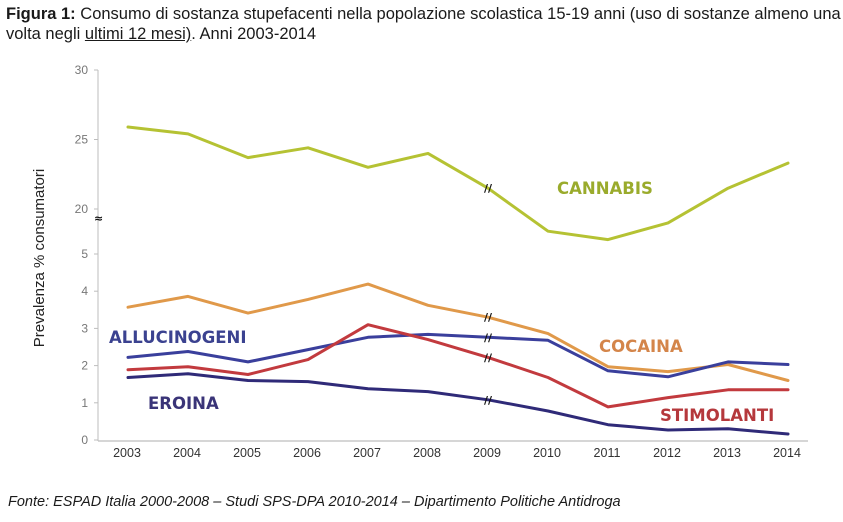  Describe the element at coordinates (41, 14) in the screenshot. I see `caption-prefix: Figura 1:` at that location.